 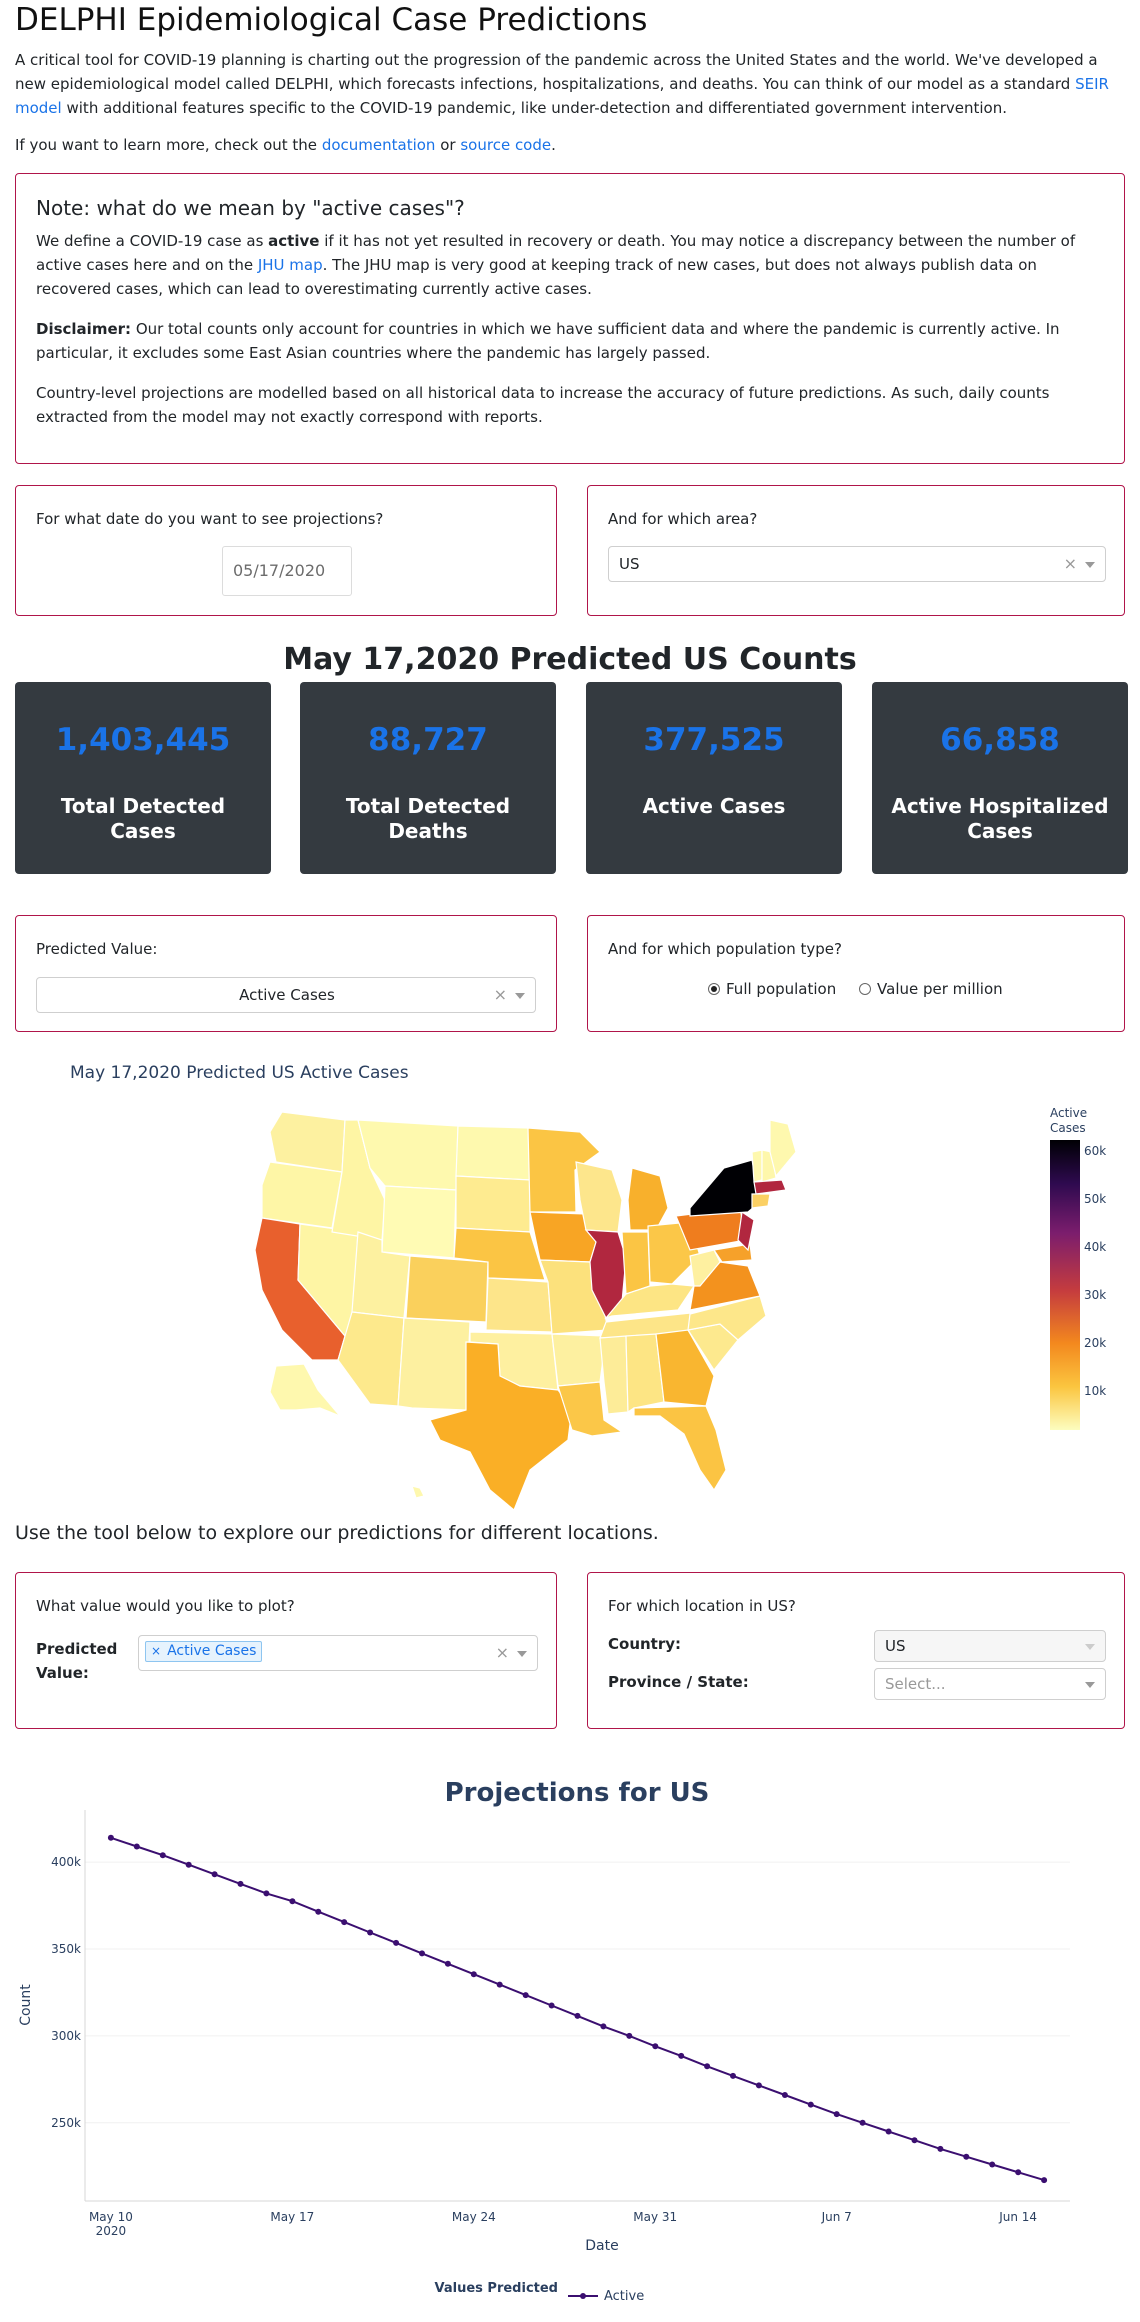 What do you see at coordinates (290, 265) in the screenshot?
I see `jhu-map-link: JHU map` at bounding box center [290, 265].